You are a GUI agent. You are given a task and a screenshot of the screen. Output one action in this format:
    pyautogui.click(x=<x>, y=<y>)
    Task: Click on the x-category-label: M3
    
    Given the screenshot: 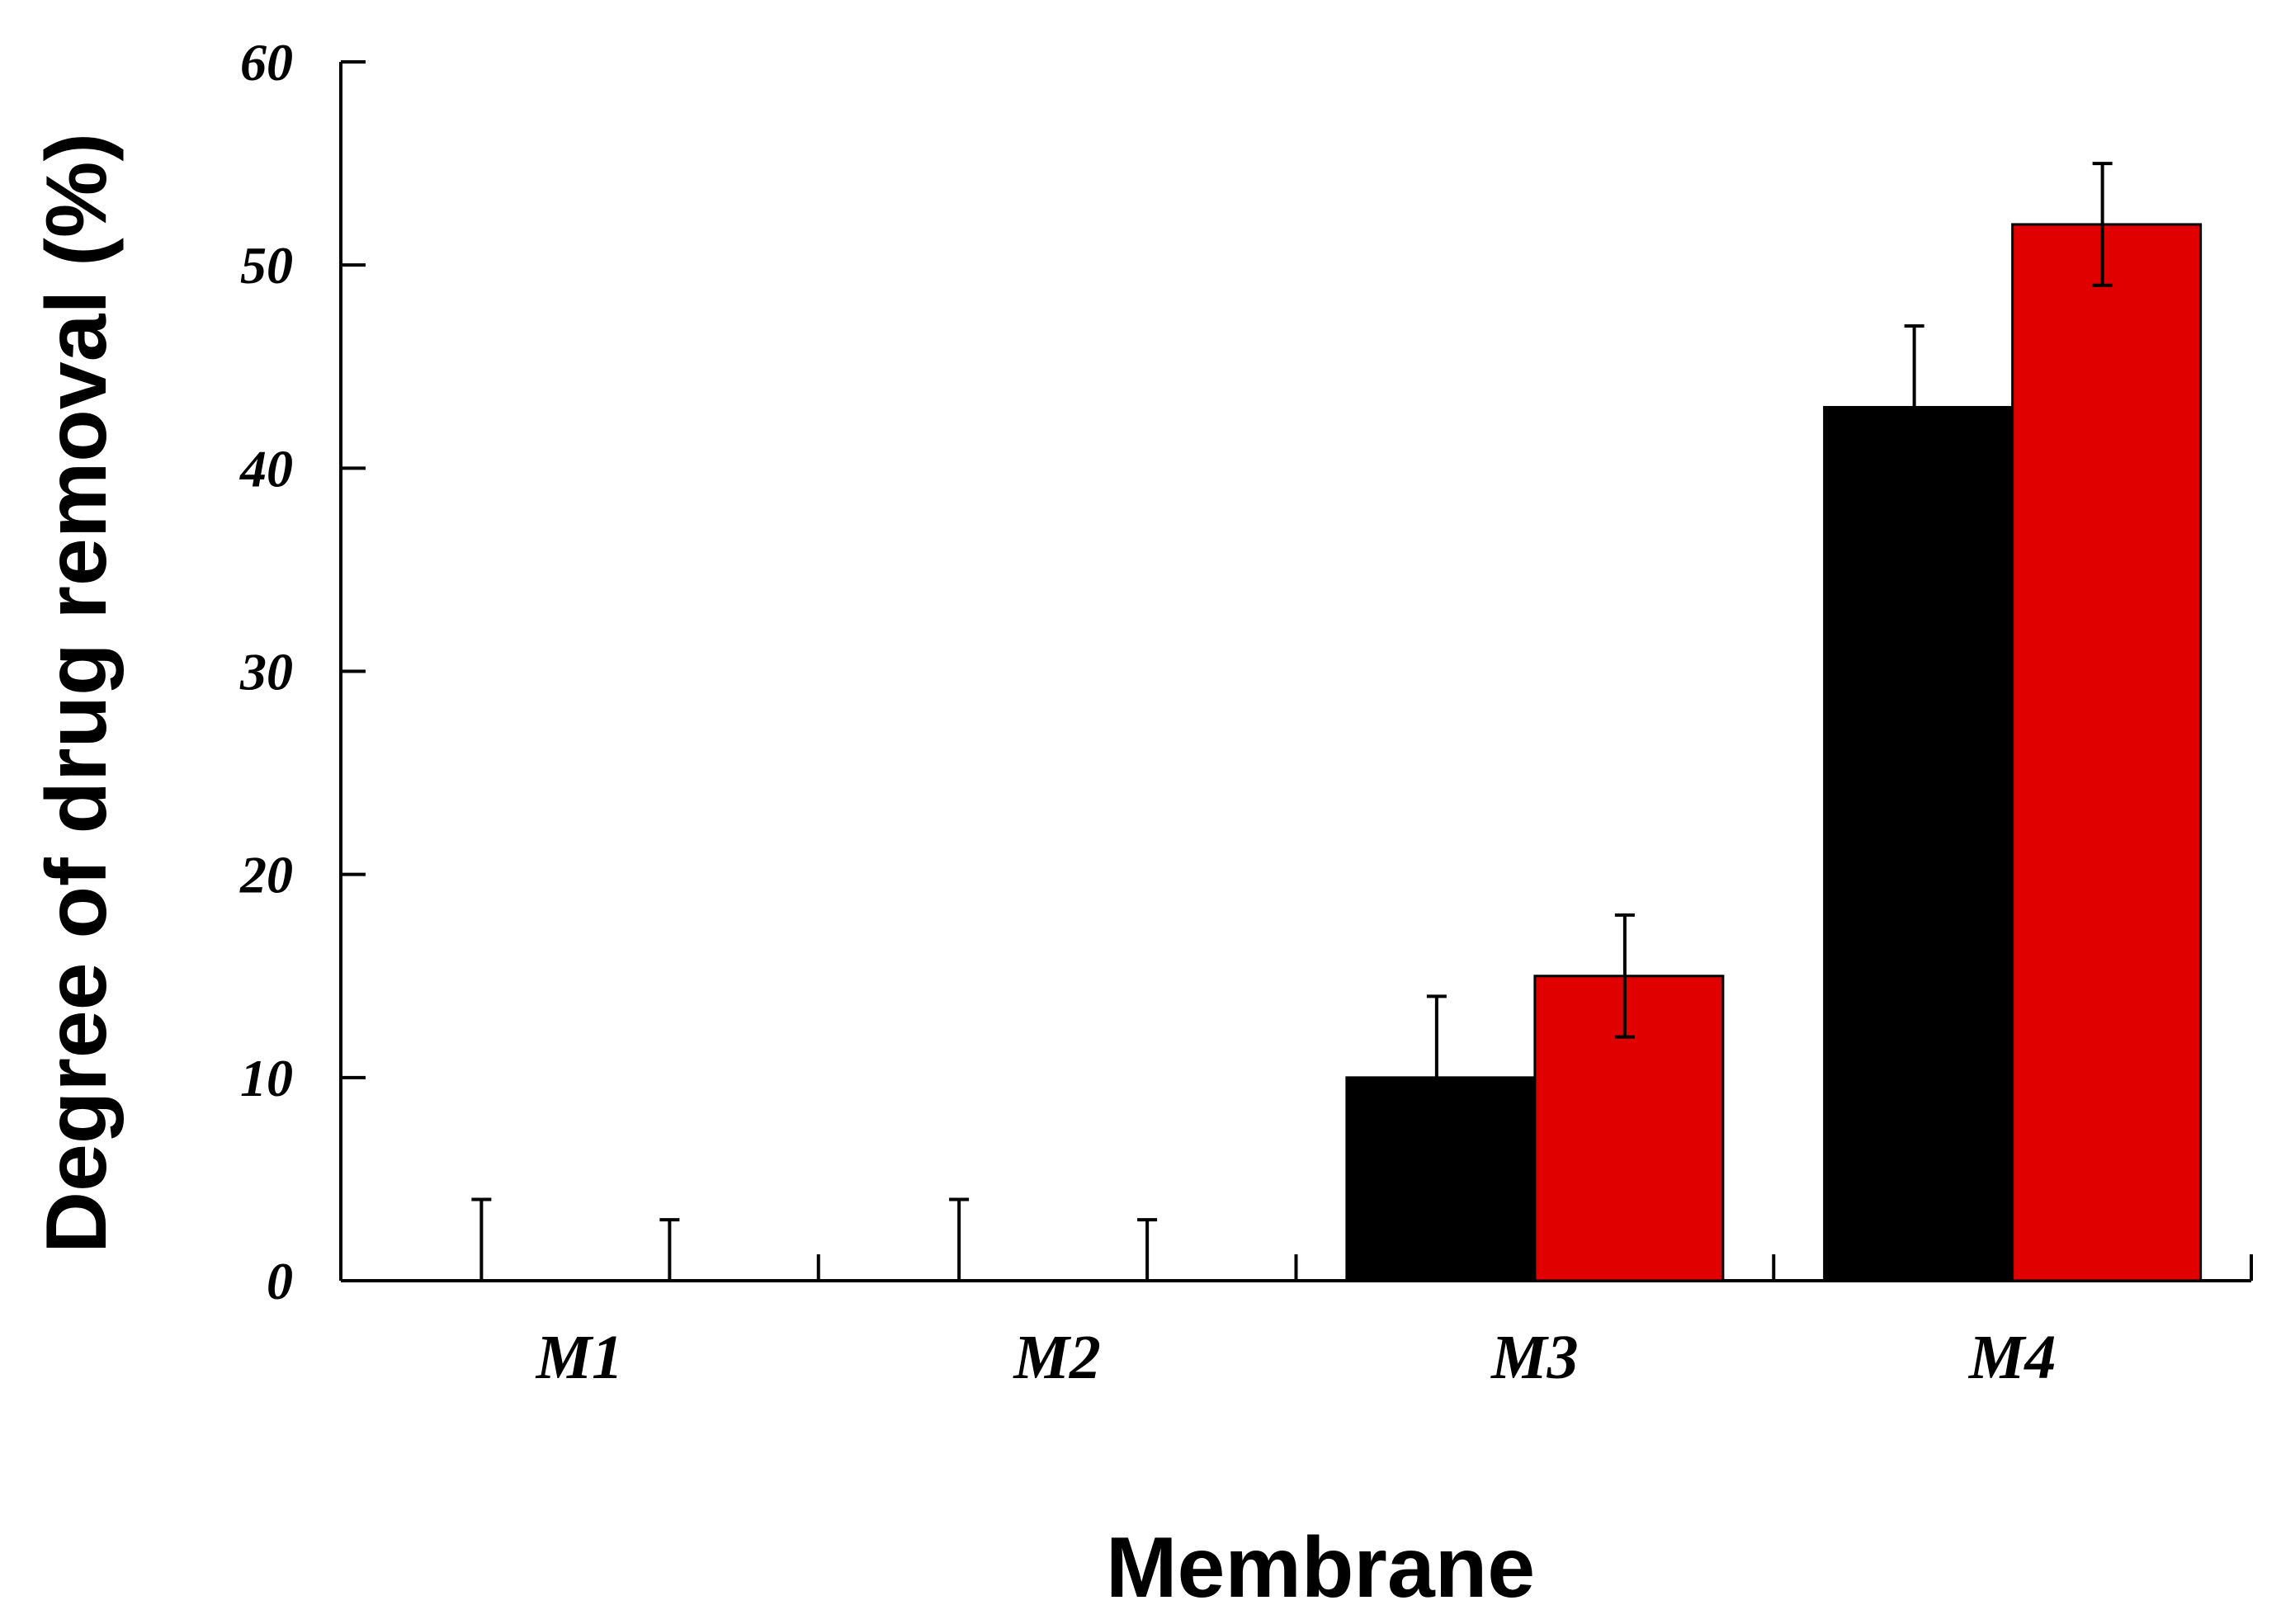 What is the action you would take?
    pyautogui.click(x=1535, y=1357)
    